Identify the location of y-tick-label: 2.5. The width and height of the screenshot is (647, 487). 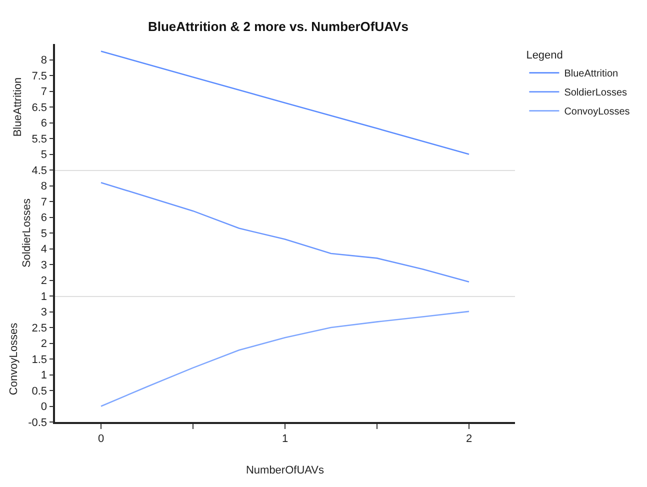
(40, 328).